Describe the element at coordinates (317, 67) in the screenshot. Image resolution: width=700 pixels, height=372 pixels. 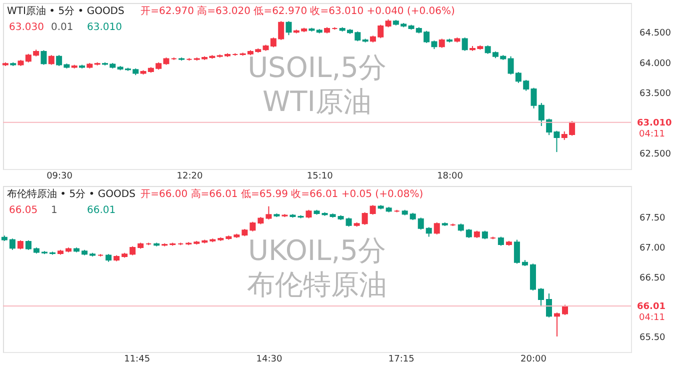
I see `annotation: USOIL,5分` at that location.